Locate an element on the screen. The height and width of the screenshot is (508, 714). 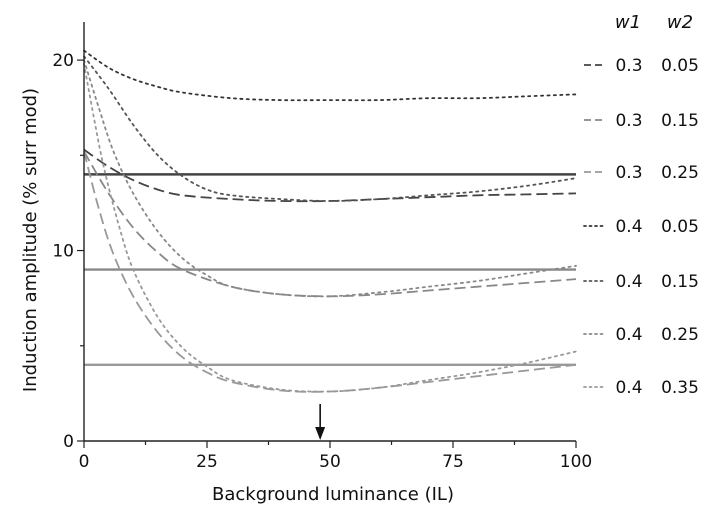
legend-w2: 0.35 is located at coordinates (680, 388).